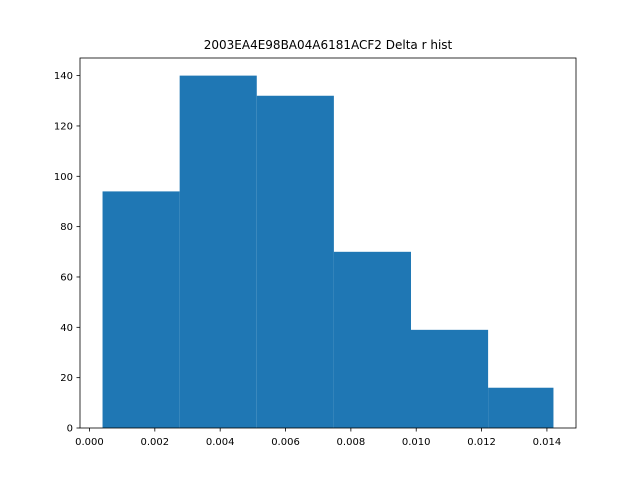  What do you see at coordinates (285, 442) in the screenshot?
I see `x-tick-label: 0.006` at bounding box center [285, 442].